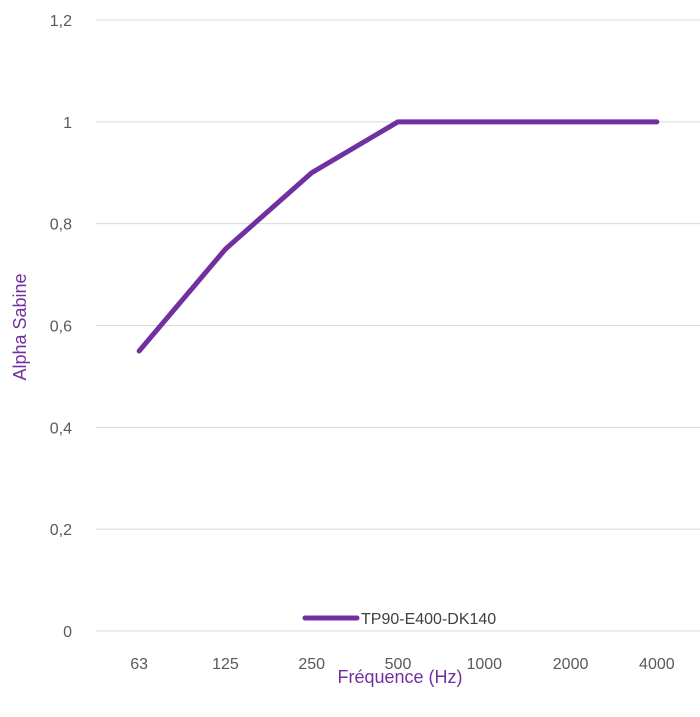  Describe the element at coordinates (67, 632) in the screenshot. I see `y-tick-label: 0` at that location.